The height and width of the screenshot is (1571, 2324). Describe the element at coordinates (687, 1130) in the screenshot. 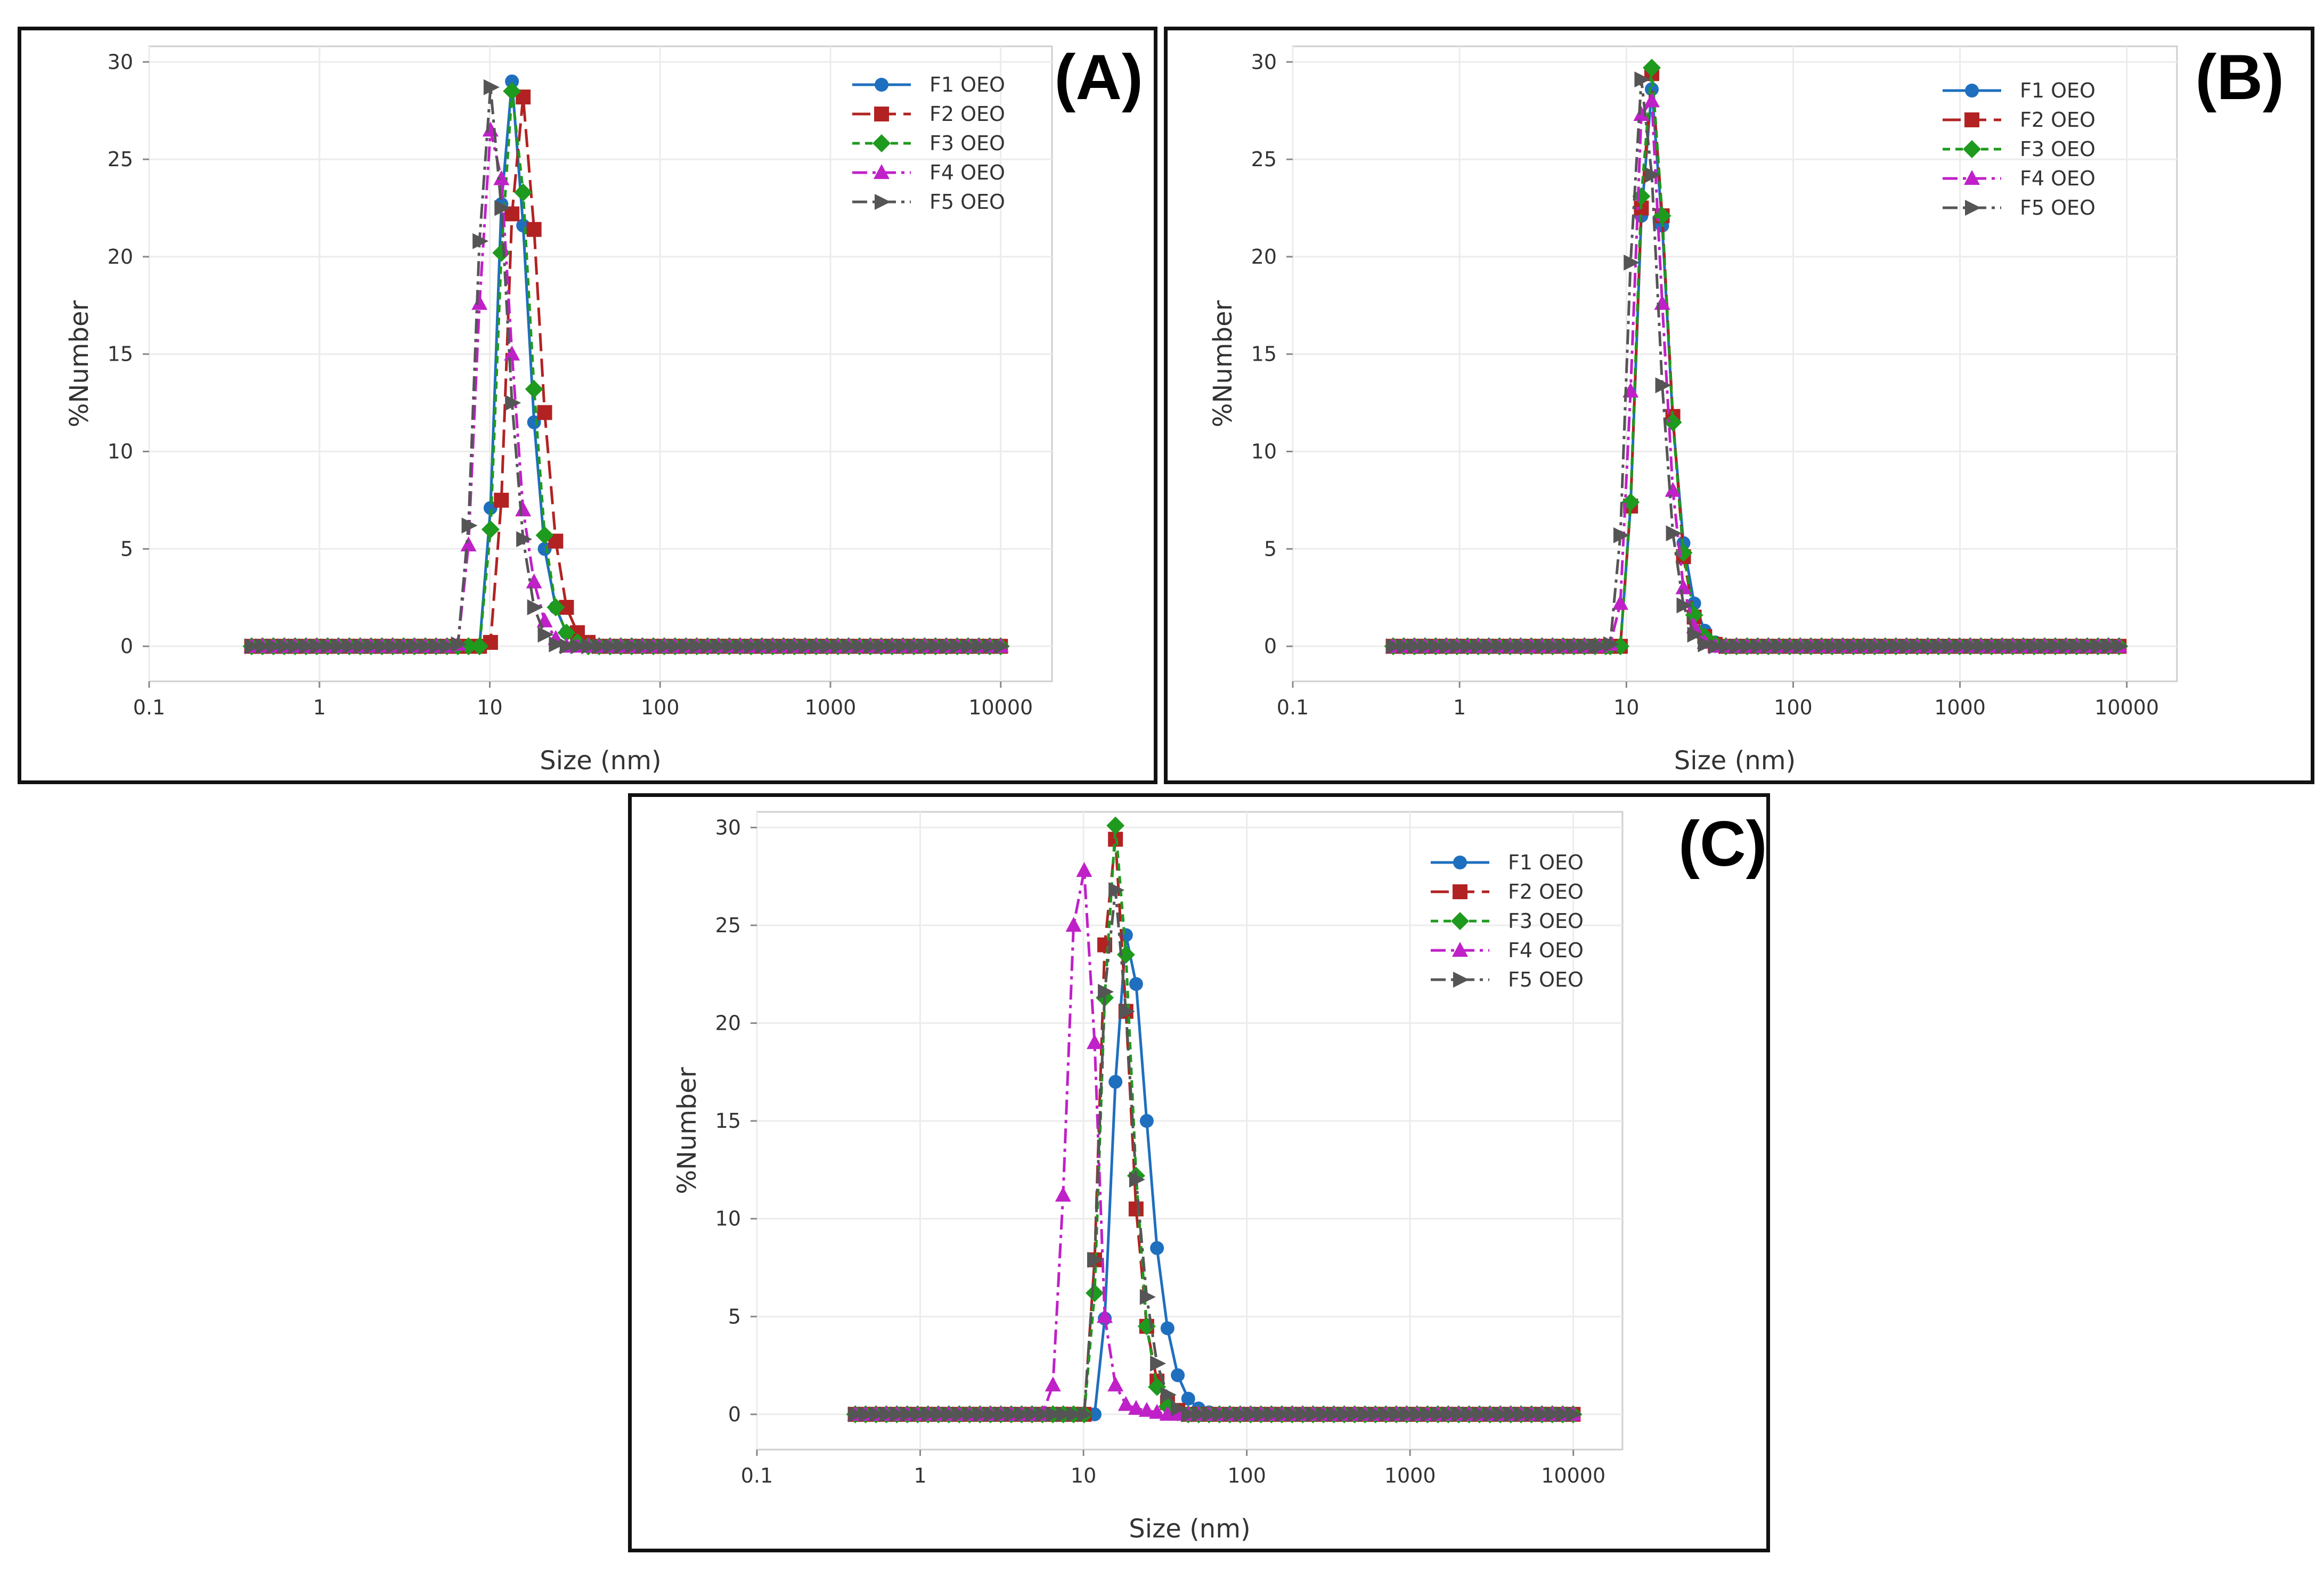

I see `y-axis-label: %Number` at that location.